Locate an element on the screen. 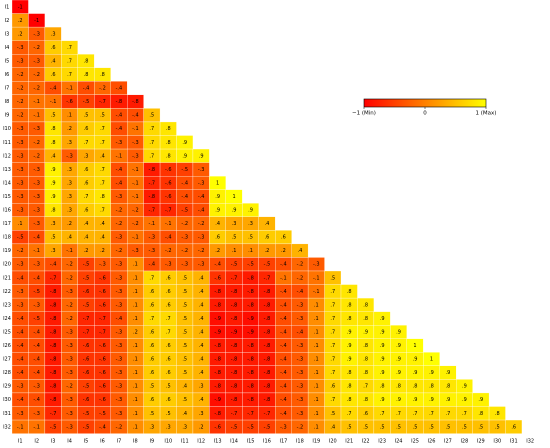 The width and height of the screenshot is (550, 448). x-tick-label: I22 is located at coordinates (366, 442).